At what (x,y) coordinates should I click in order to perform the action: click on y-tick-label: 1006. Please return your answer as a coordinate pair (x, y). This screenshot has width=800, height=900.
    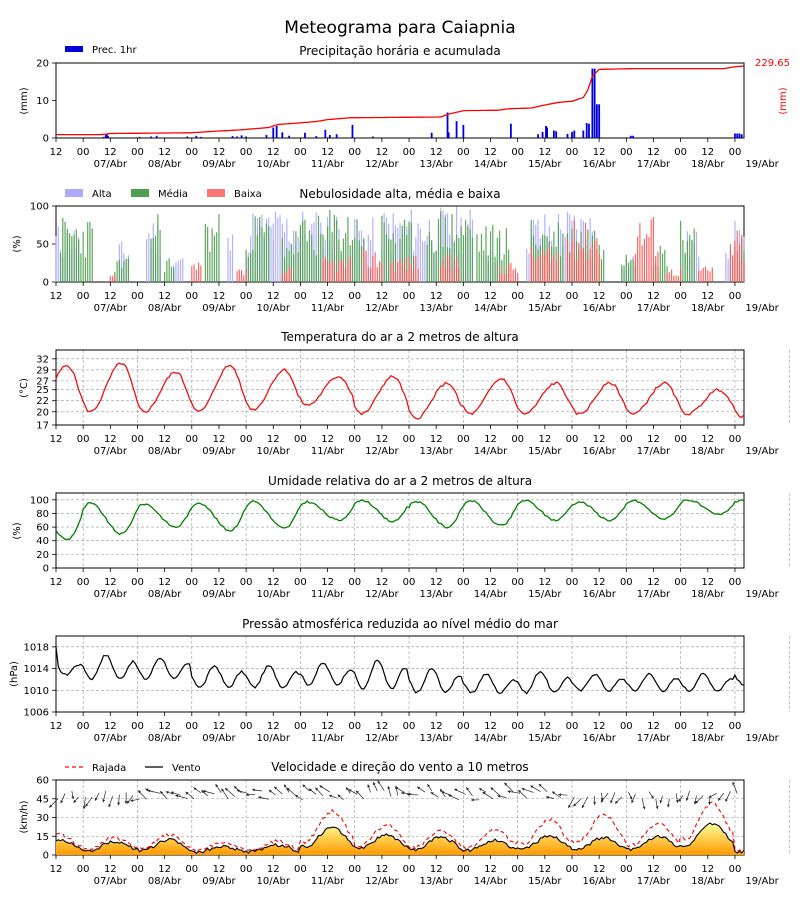
    Looking at the image, I should click on (36, 713).